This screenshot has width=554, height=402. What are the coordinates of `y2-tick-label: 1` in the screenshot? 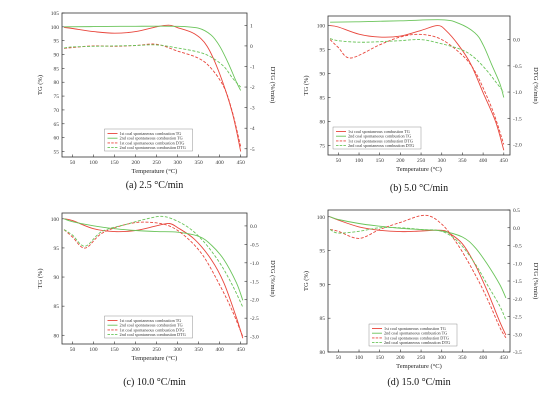 It's located at (251, 26).